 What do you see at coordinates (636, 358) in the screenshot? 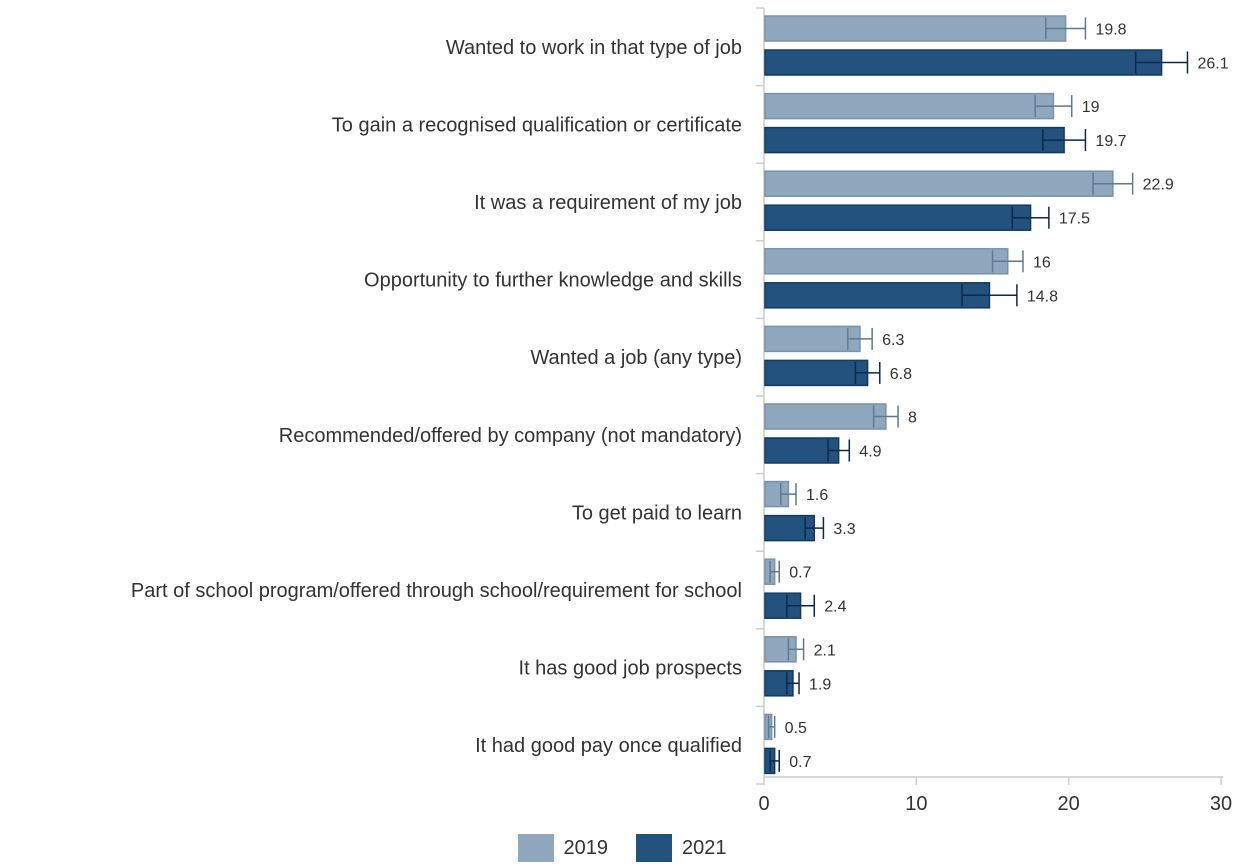
I see `category-label: Wanted a job (any type)` at bounding box center [636, 358].